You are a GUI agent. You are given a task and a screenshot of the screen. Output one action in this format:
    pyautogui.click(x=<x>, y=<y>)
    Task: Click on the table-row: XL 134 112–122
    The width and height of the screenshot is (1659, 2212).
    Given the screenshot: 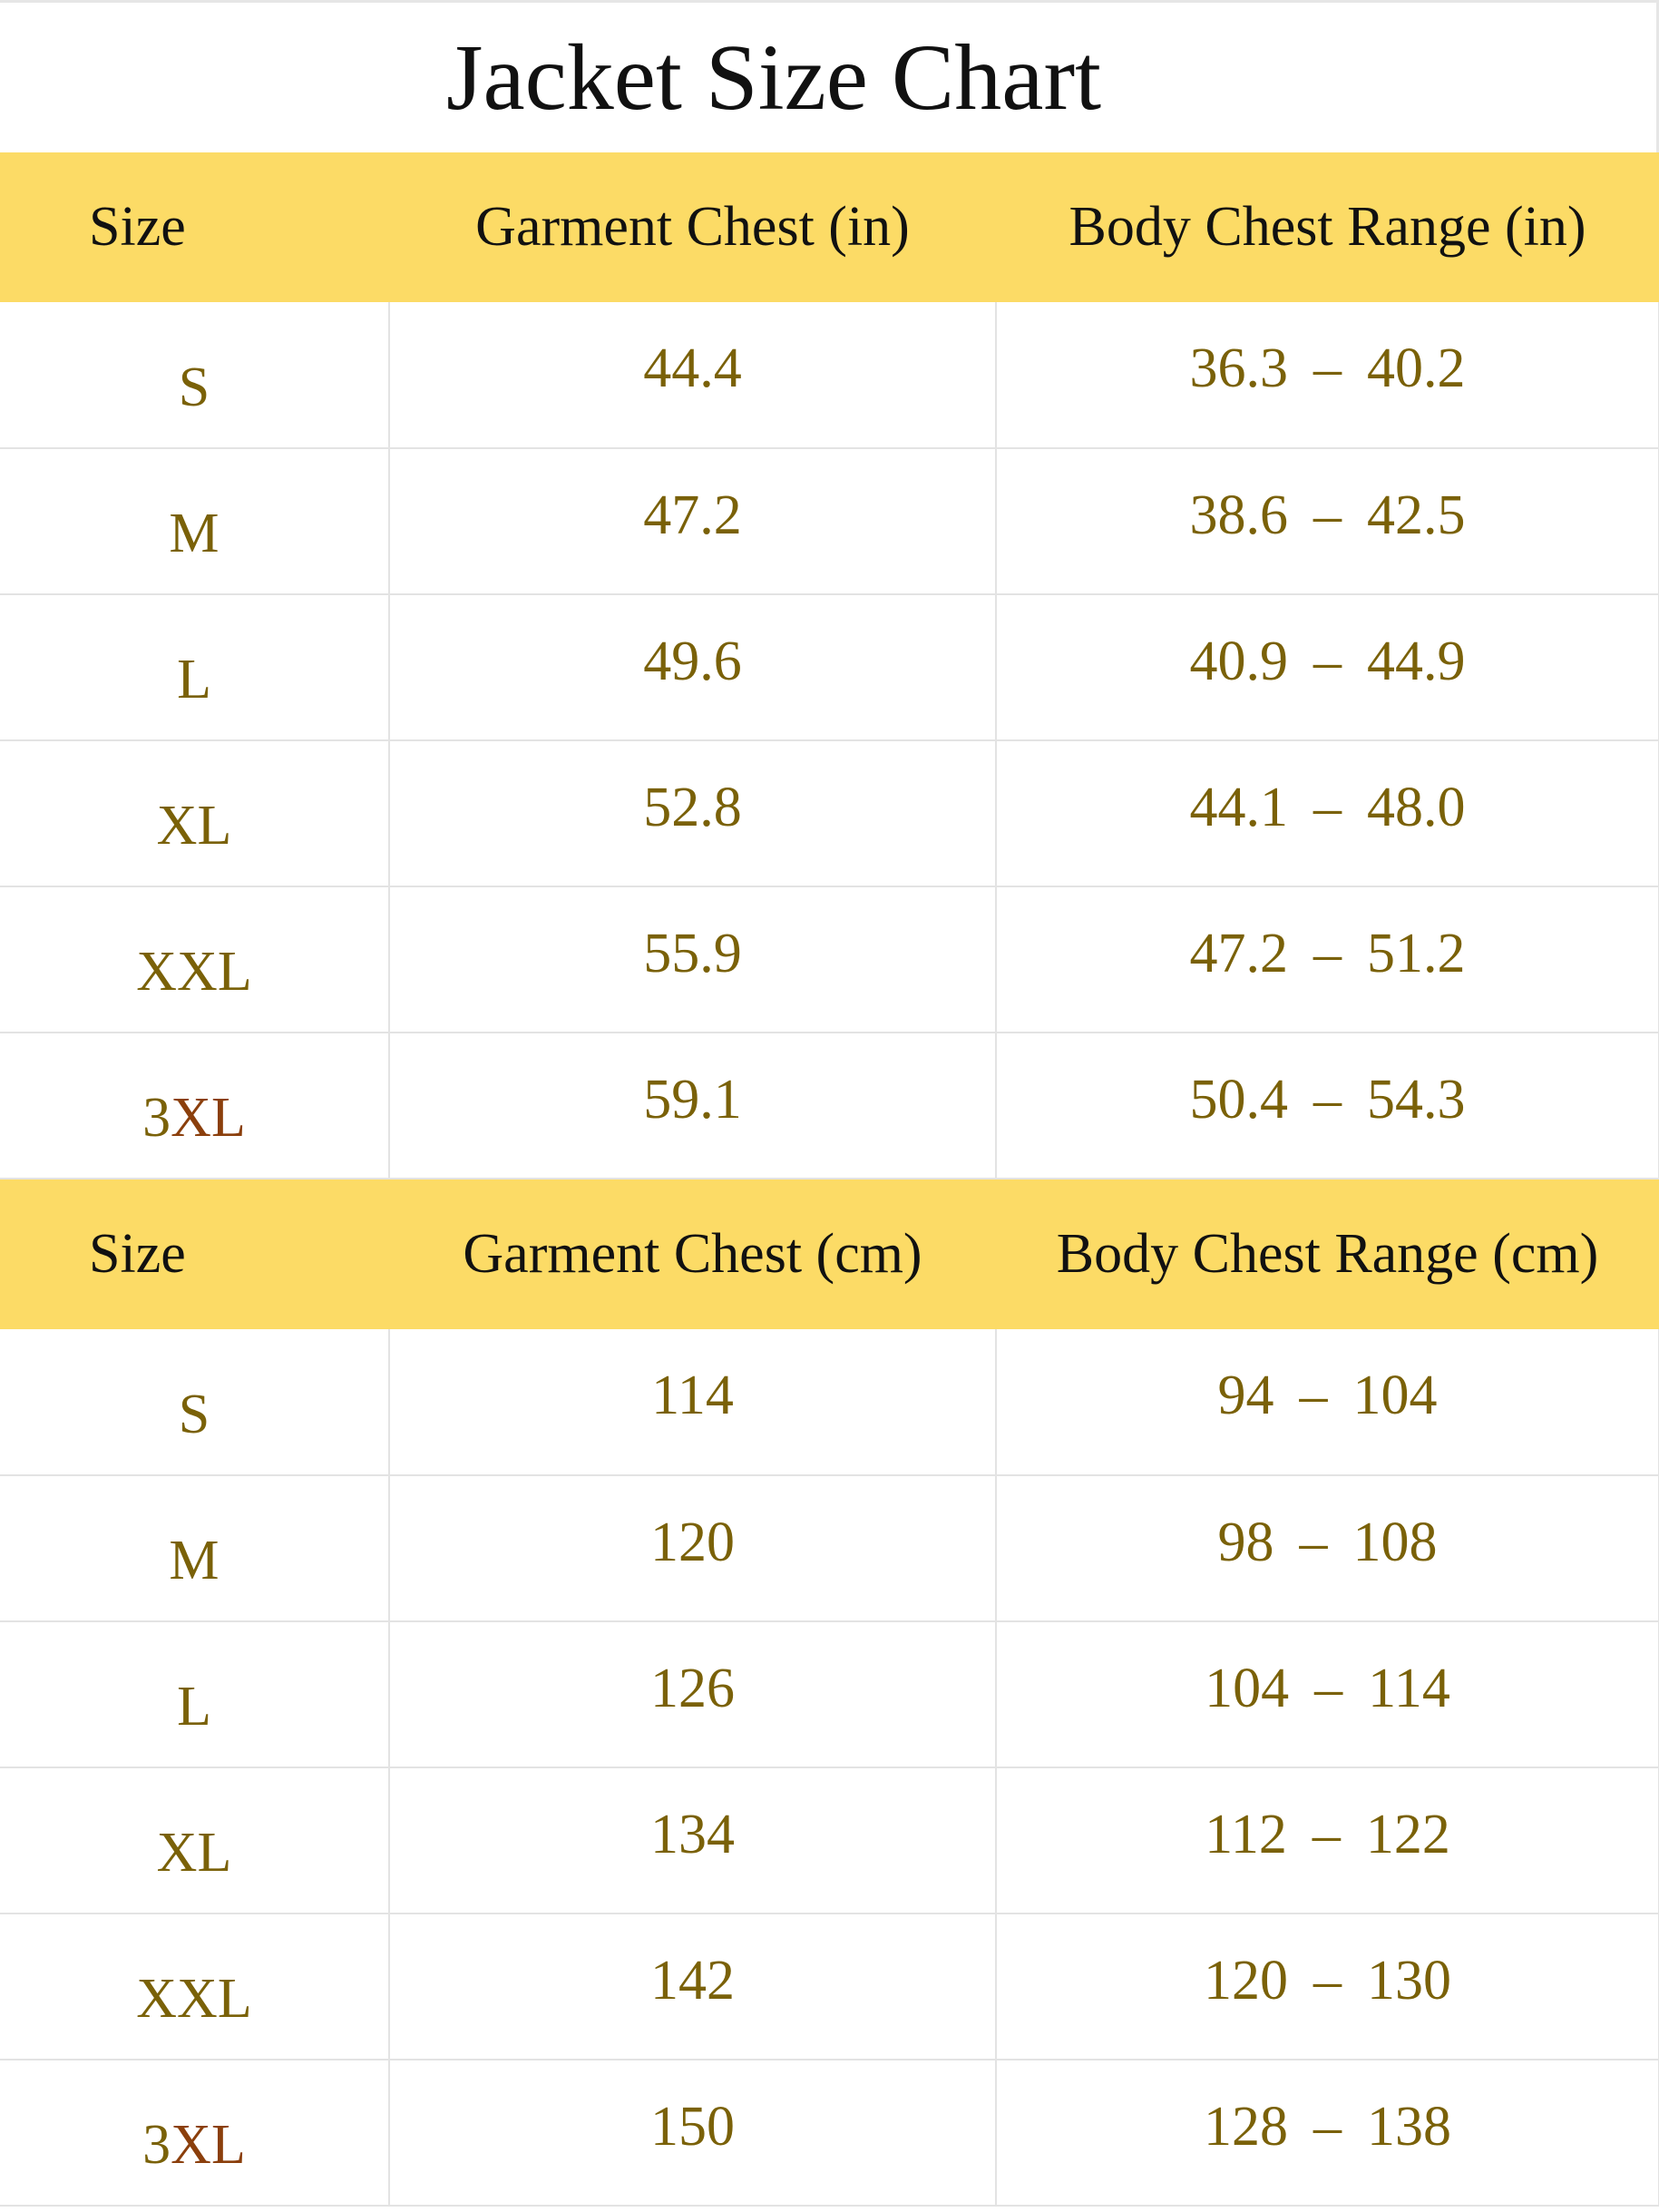 What is the action you would take?
    pyautogui.click(x=829, y=1840)
    